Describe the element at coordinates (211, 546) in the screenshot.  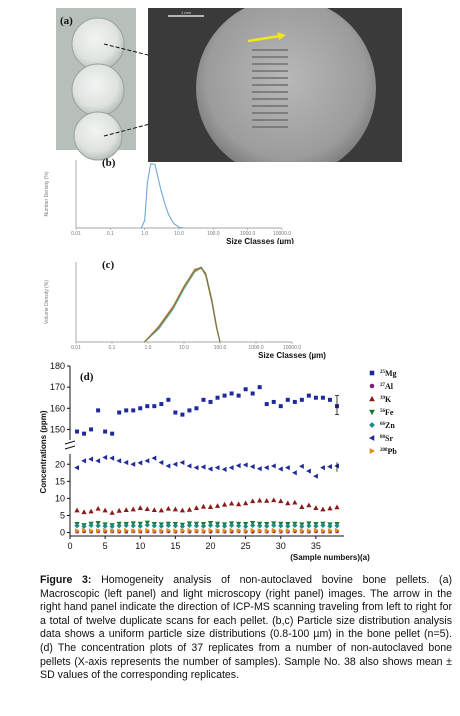
I see `x-tick-label: 20` at that location.